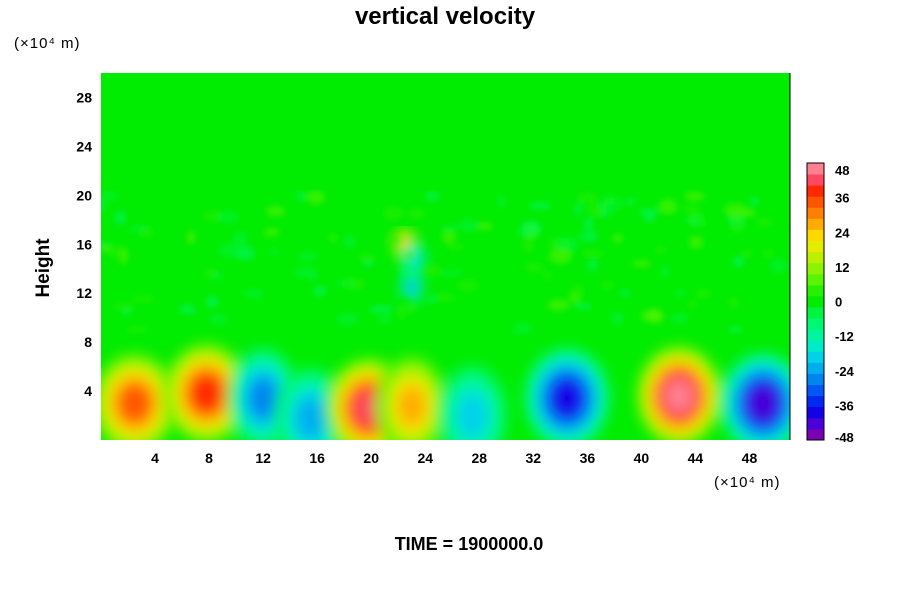  What do you see at coordinates (842, 198) in the screenshot?
I see `colorbar-label: 36` at bounding box center [842, 198].